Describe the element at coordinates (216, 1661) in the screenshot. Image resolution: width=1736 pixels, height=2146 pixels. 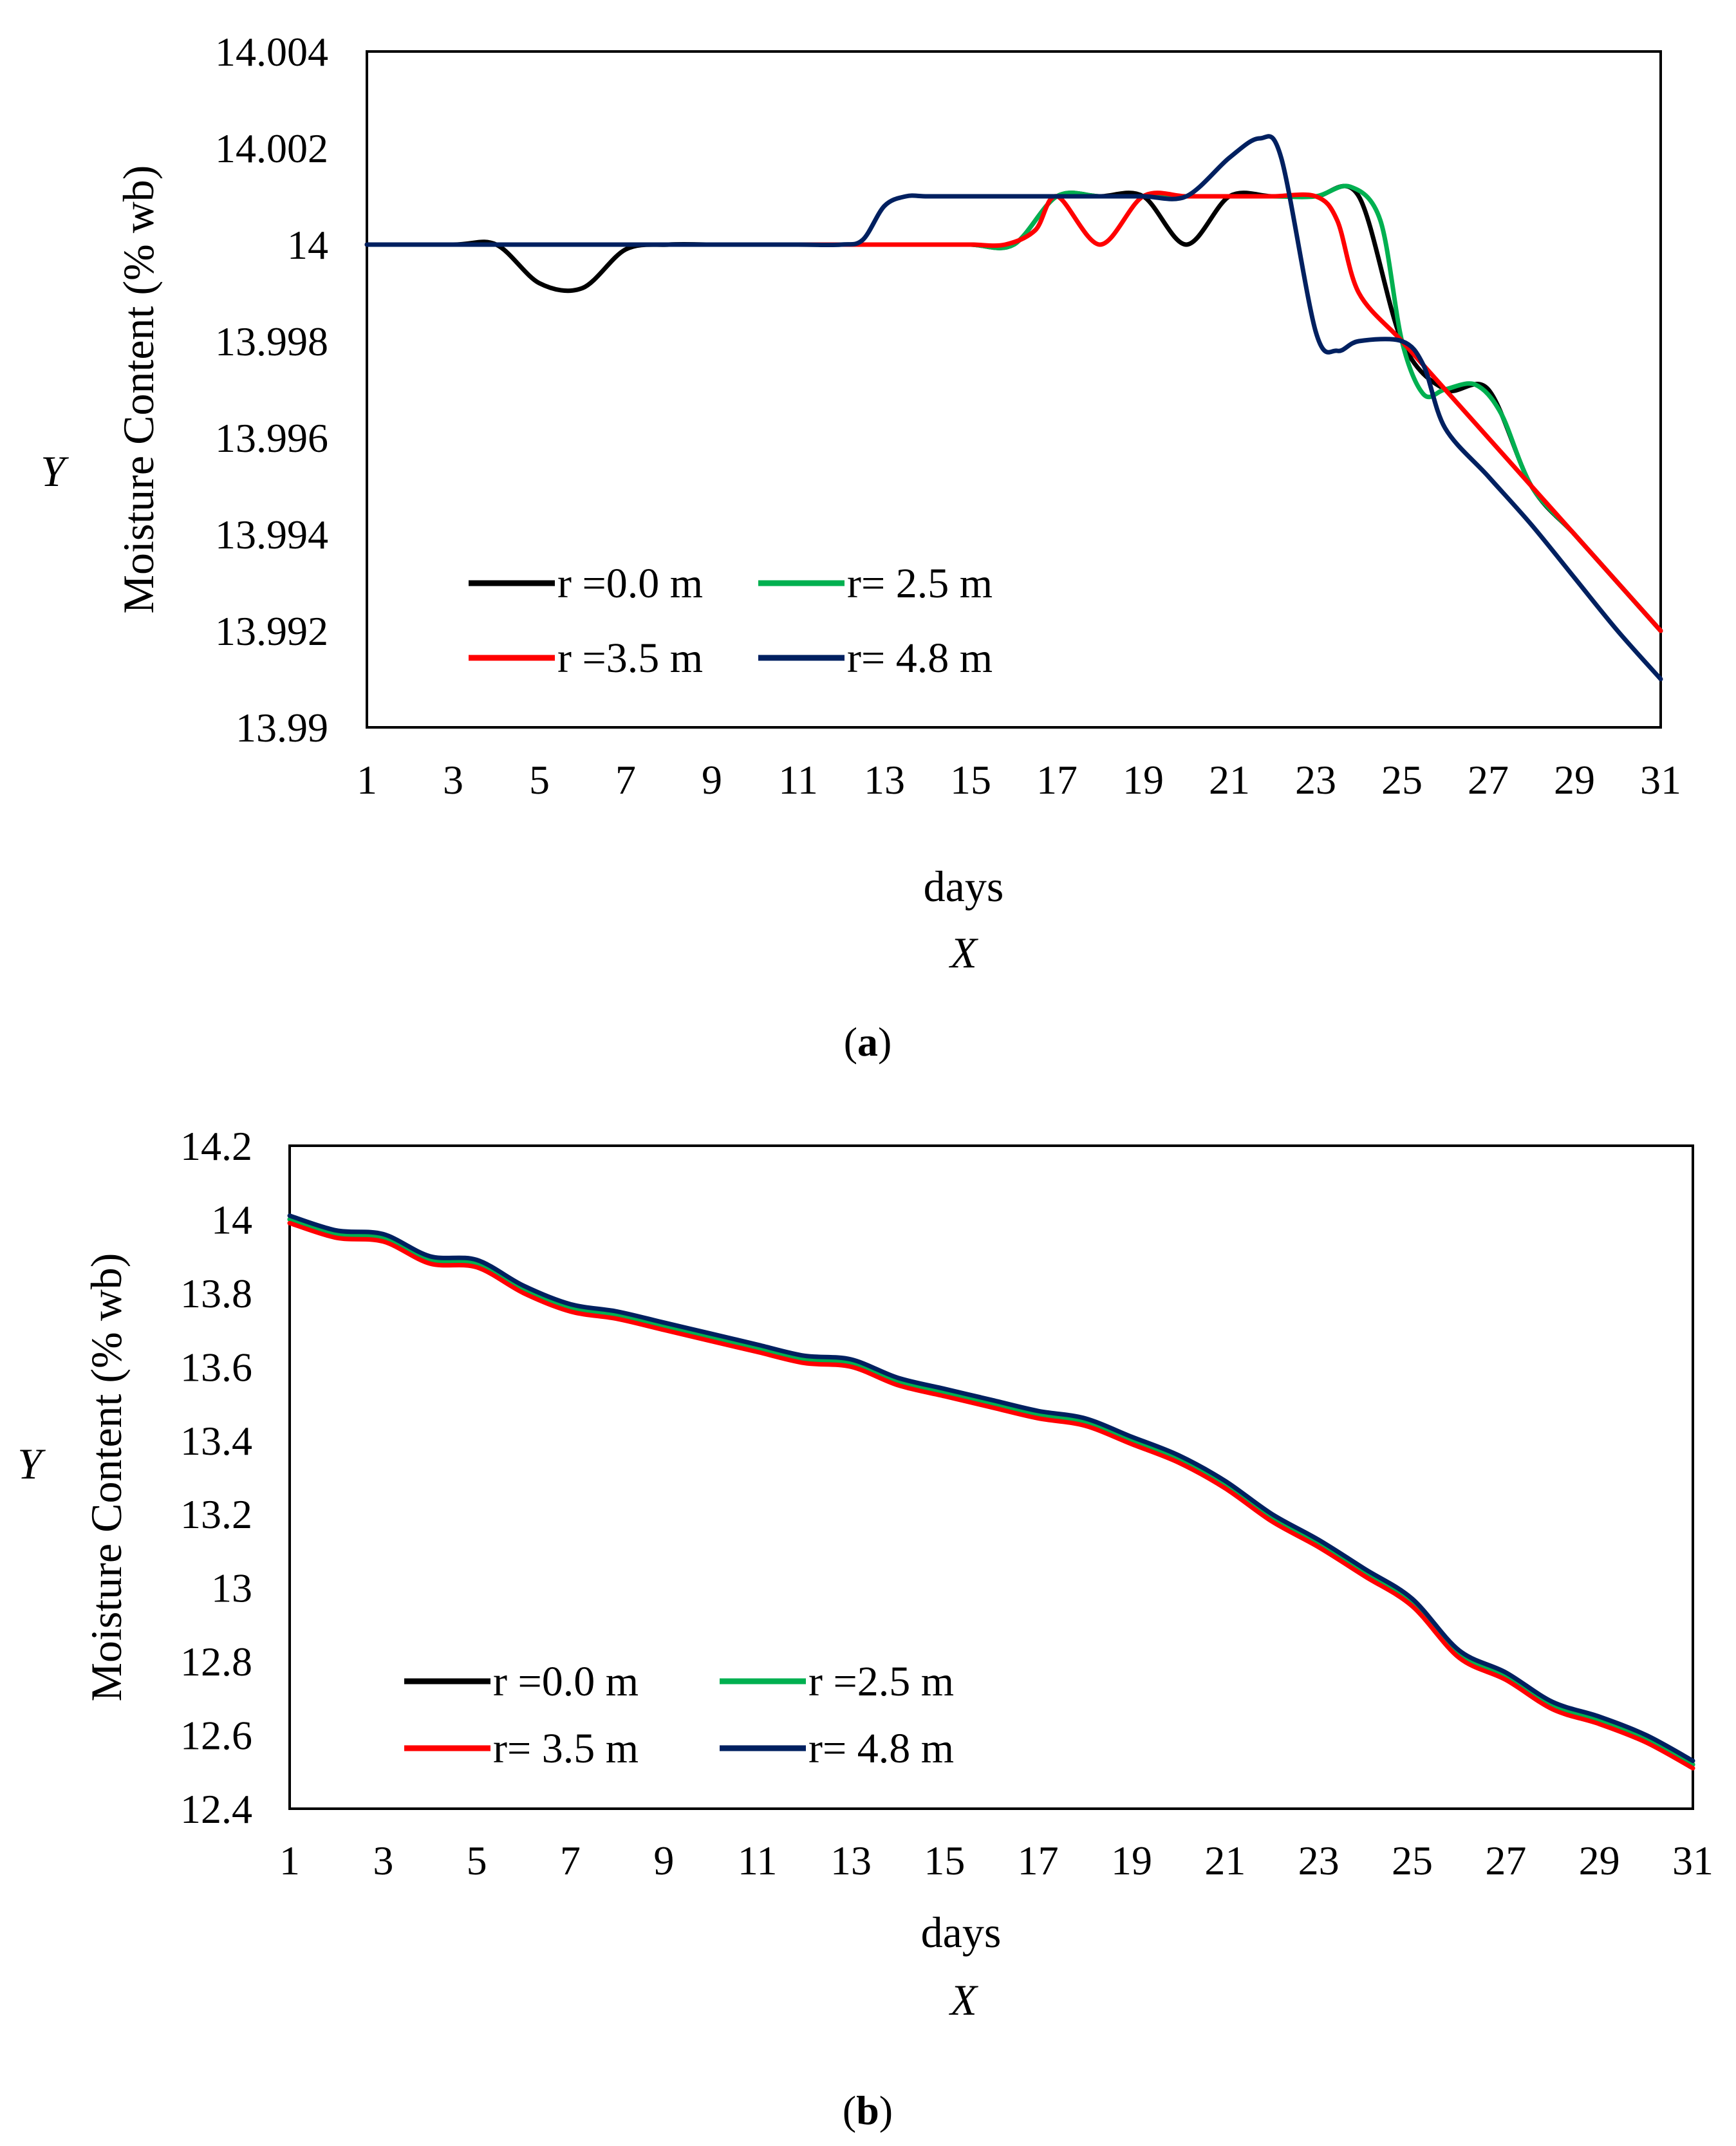
I see `y-tick-label: 12.8` at that location.